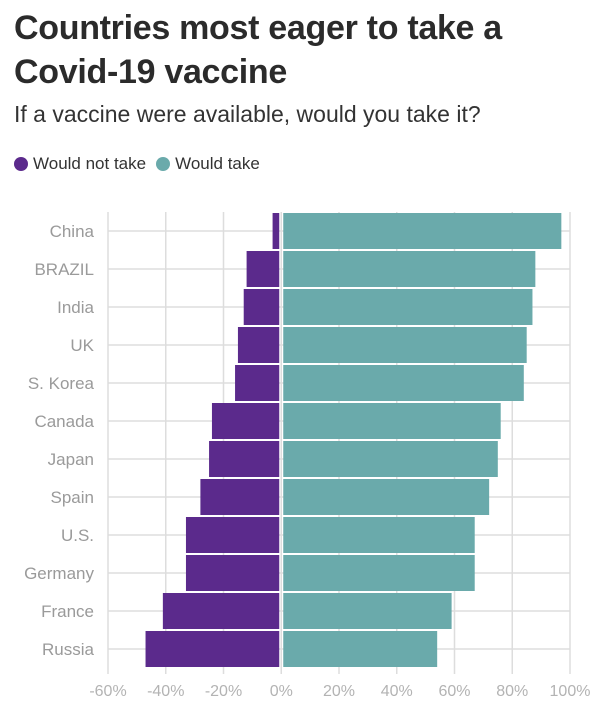 This screenshot has height=720, width=608. What do you see at coordinates (90, 163) in the screenshot?
I see `legend-label-would-not-take: Would not take` at bounding box center [90, 163].